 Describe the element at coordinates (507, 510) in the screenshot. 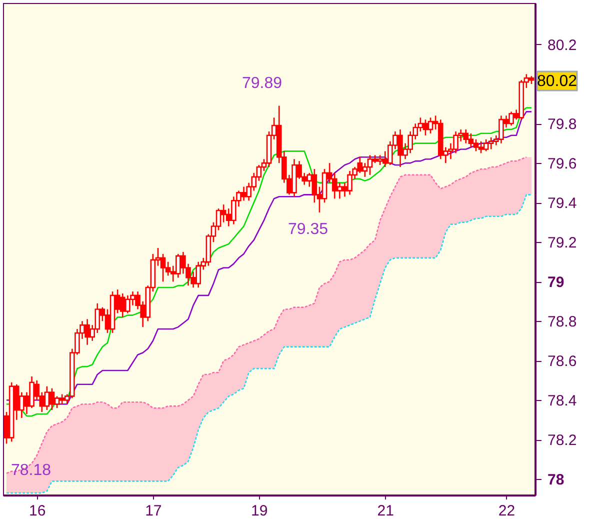

I see `x-tick-label: 22` at that location.